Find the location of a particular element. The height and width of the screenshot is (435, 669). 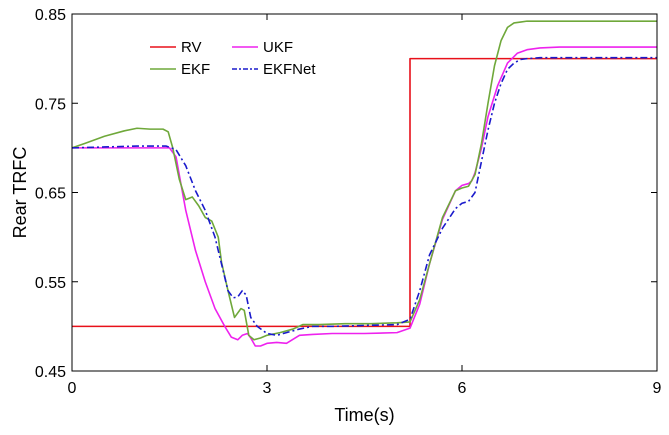

y-tick-label: 0.45 is located at coordinates (50, 372).